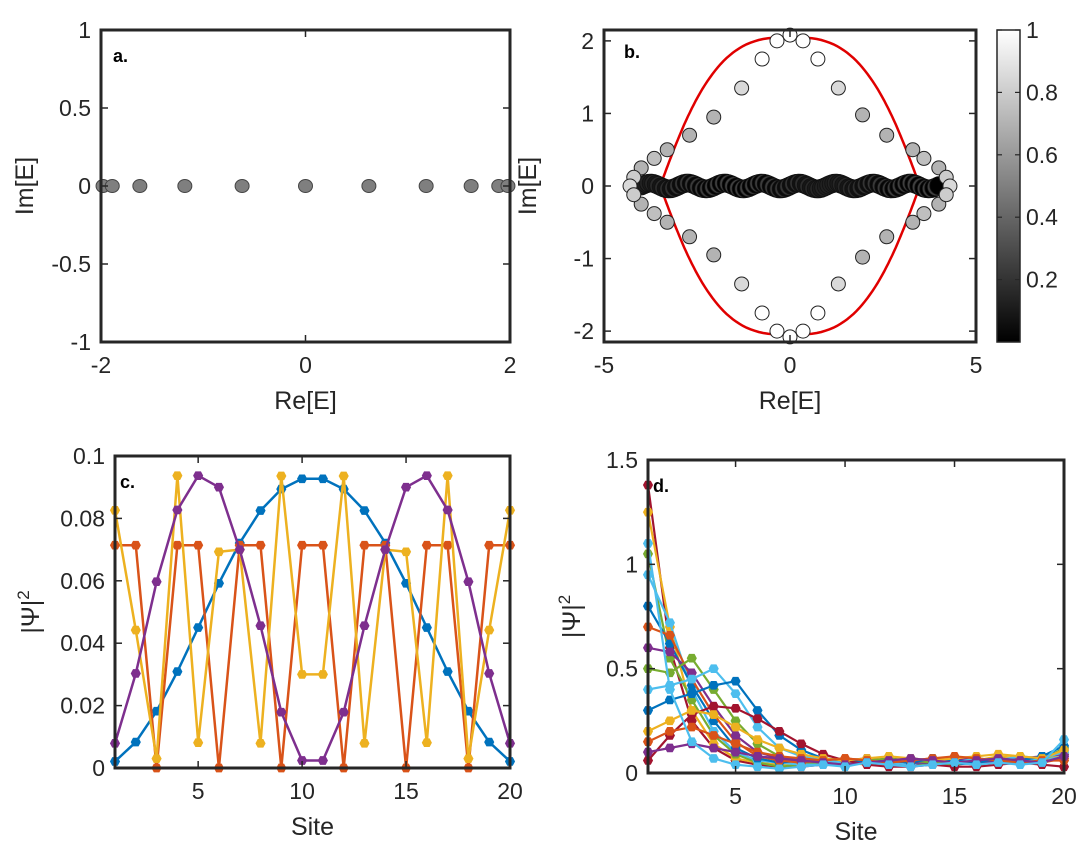 Image resolution: width=1080 pixels, height=862 pixels. What do you see at coordinates (82, 581) in the screenshot?
I see `y-tick-label: 0.06` at bounding box center [82, 581].